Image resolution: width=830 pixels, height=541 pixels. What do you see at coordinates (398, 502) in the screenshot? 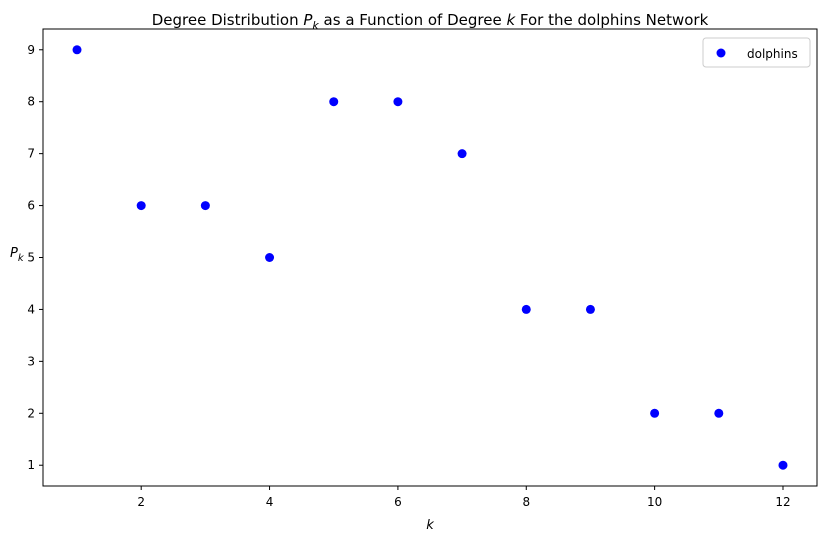
I see `x-tick-label: 6` at bounding box center [398, 502].